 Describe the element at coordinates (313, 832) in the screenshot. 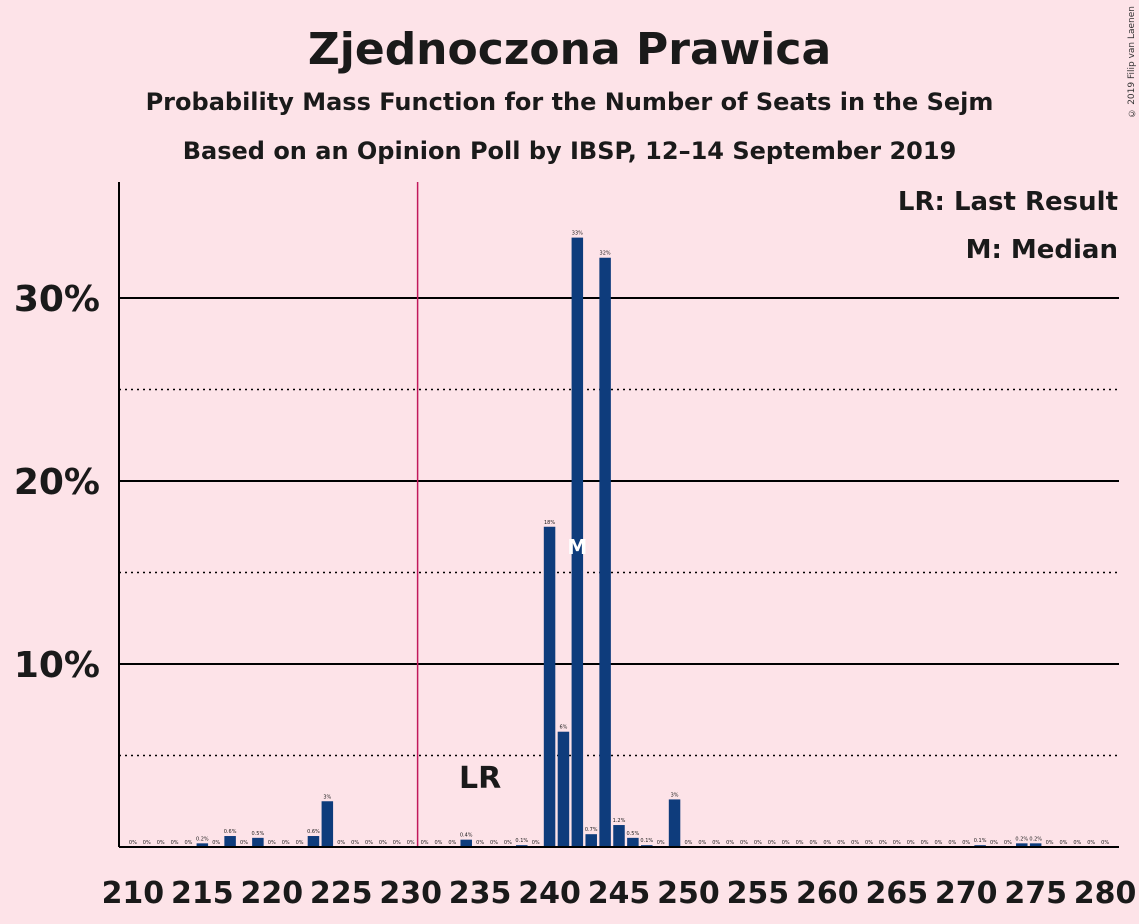

I see `data-label: 0.6%` at that location.